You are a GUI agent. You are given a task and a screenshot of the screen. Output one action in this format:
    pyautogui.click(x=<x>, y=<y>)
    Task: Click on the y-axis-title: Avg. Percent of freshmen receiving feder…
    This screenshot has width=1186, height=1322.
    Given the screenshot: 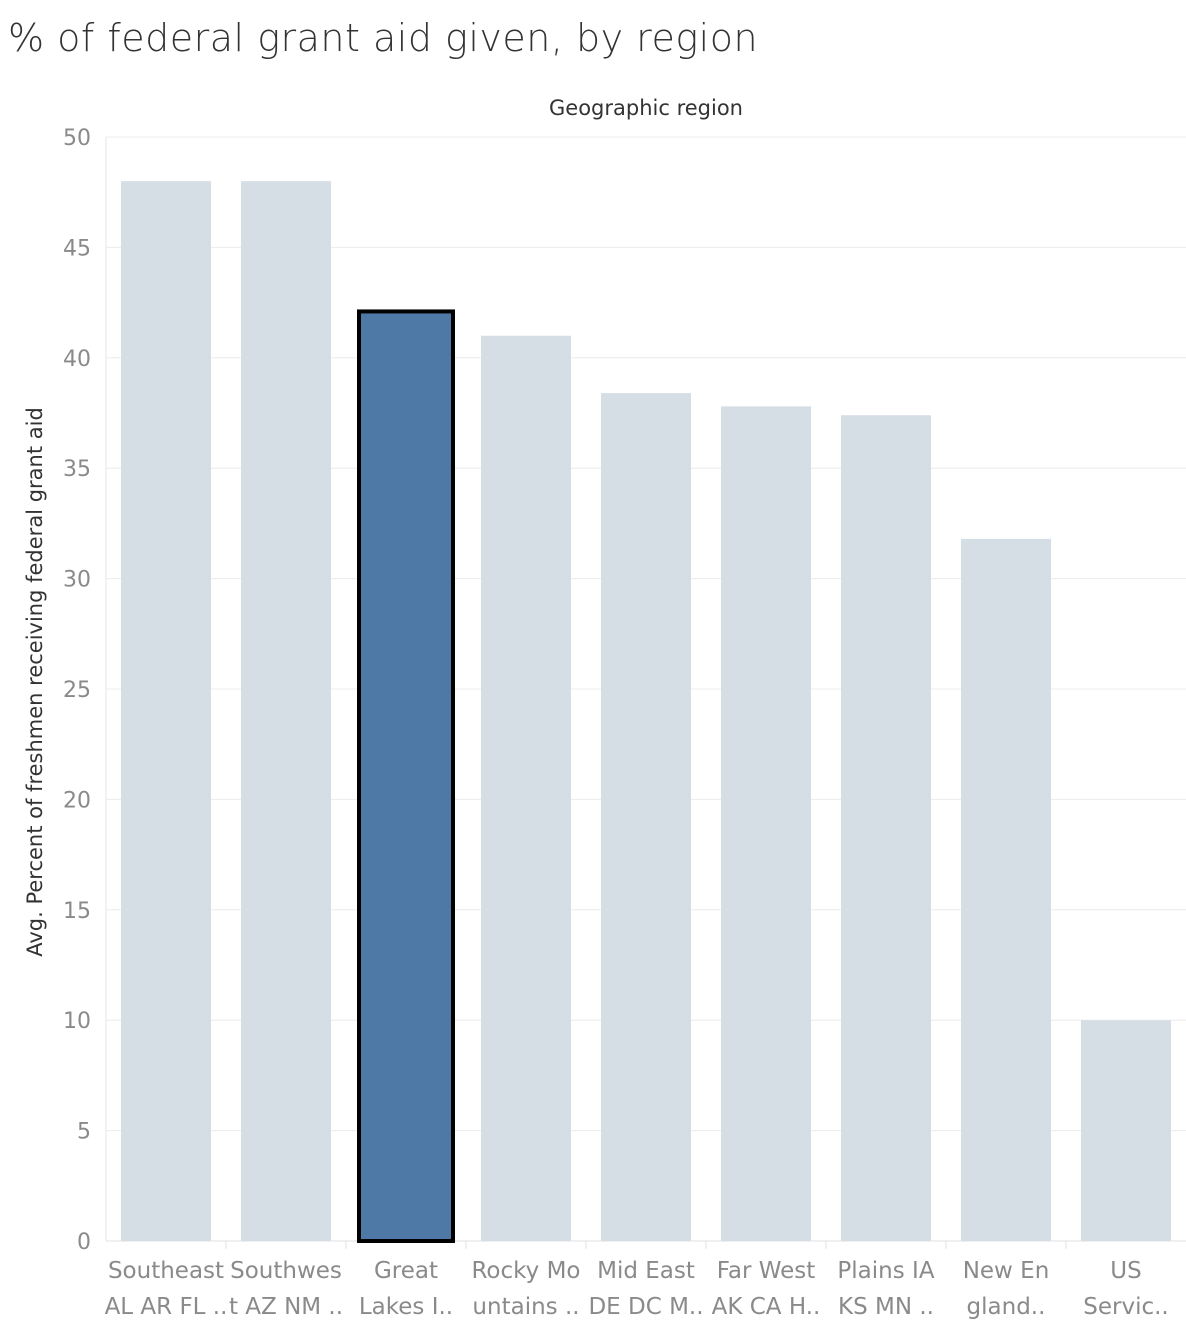 What is the action you would take?
    pyautogui.click(x=35, y=682)
    